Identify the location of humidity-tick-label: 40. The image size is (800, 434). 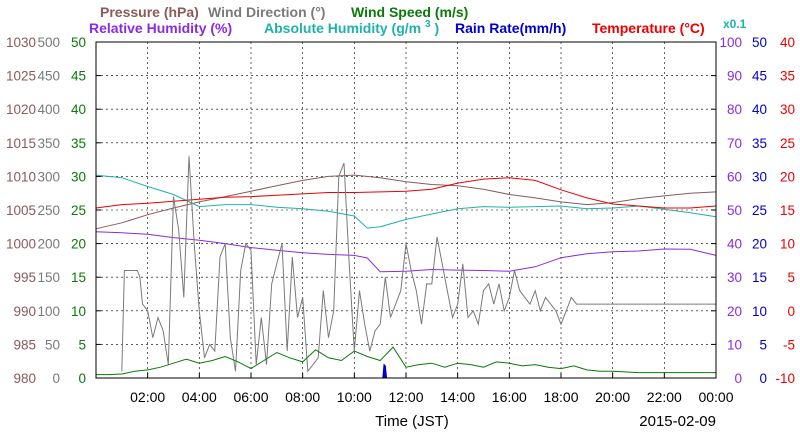
(734, 244).